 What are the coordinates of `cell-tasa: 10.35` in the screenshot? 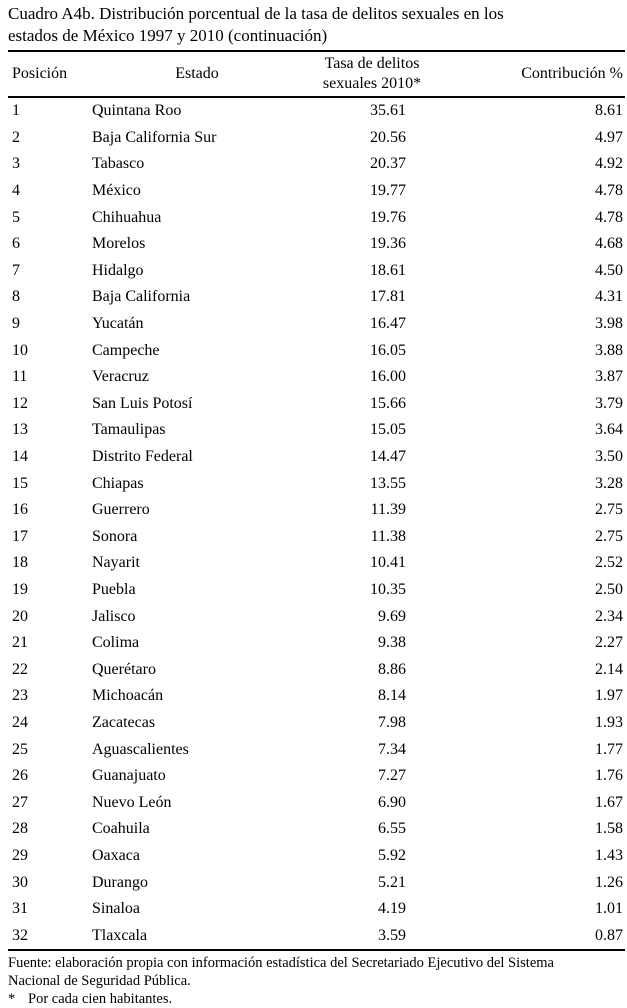 It's located at (388, 589).